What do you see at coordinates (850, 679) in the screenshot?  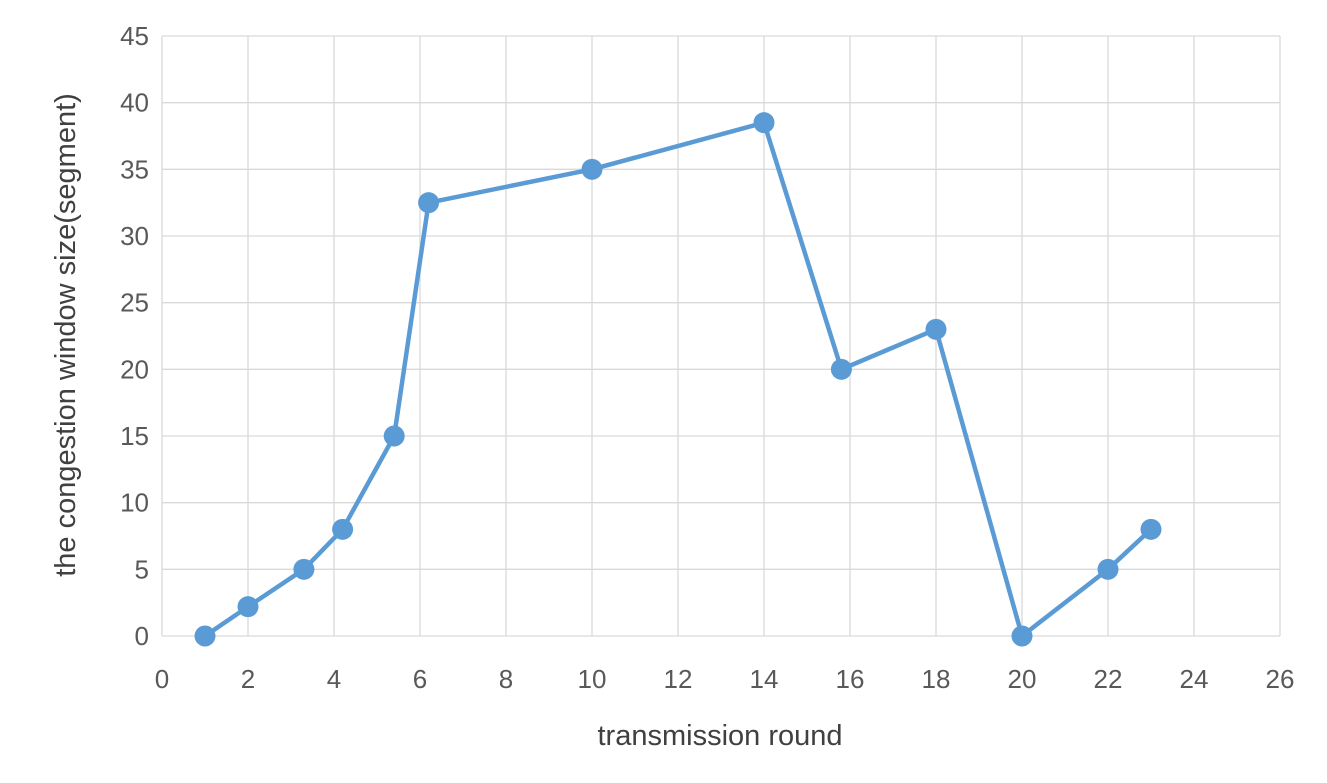 I see `x-tick-label: 16` at bounding box center [850, 679].